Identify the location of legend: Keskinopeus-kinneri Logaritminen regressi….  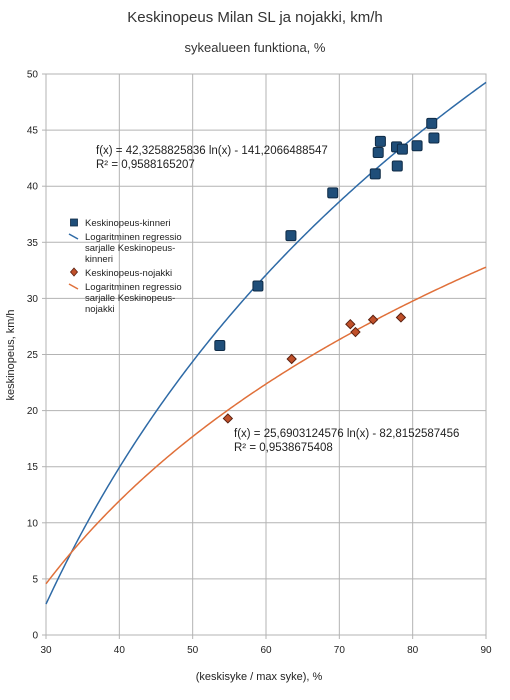
(125, 266).